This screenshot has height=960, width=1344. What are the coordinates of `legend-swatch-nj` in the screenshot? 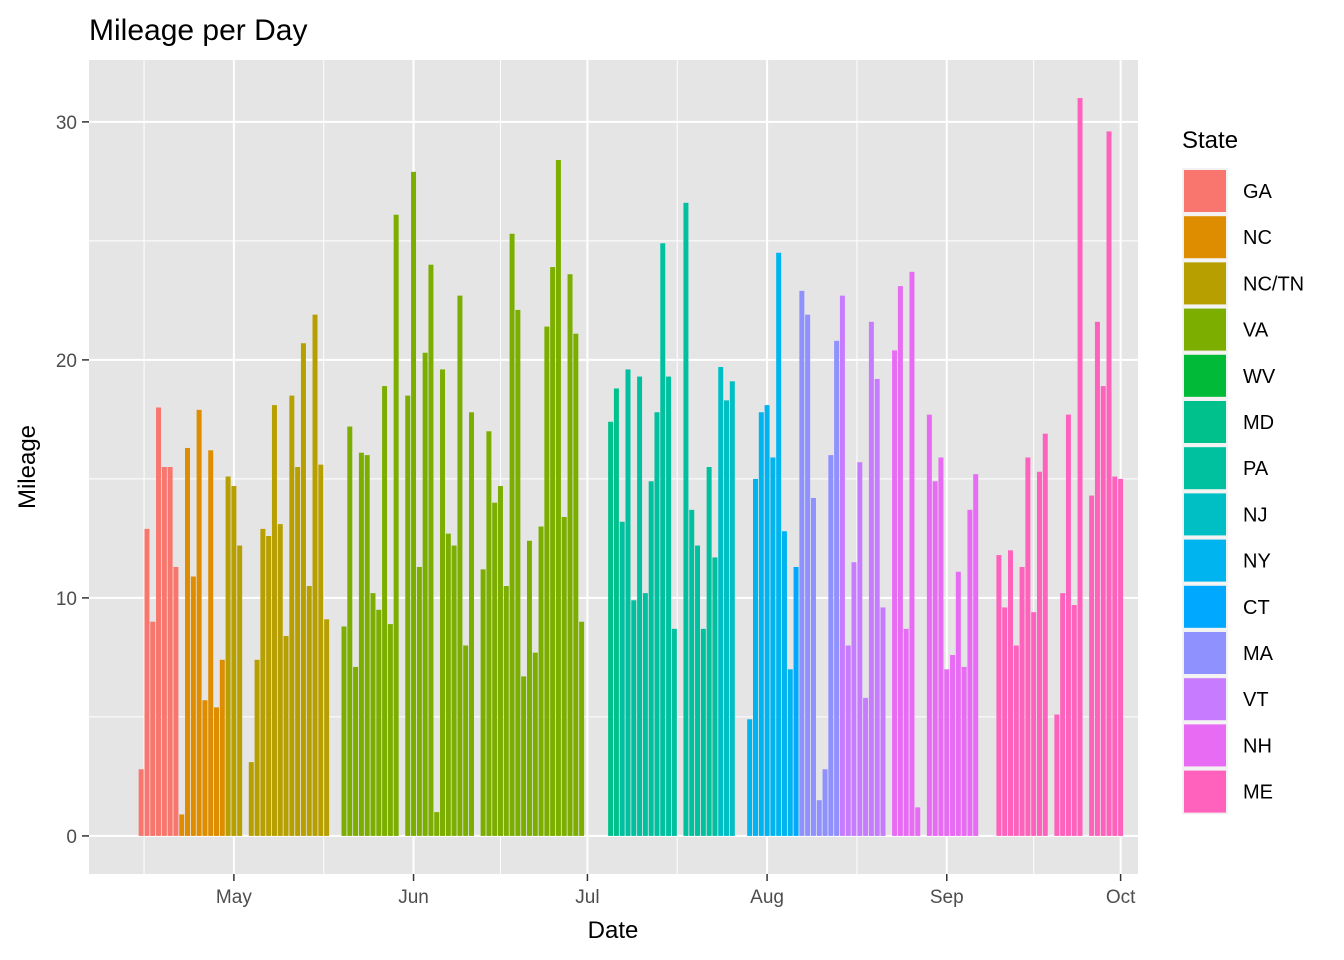 It's located at (1205, 514).